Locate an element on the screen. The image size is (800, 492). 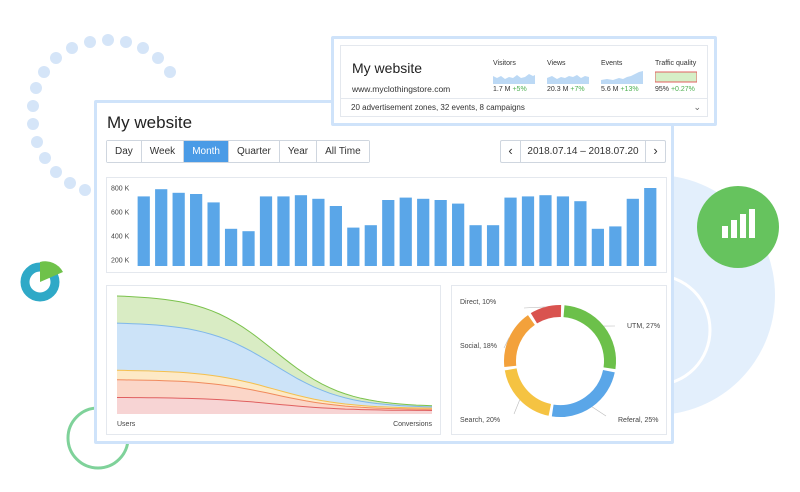
chevron-left-icon: ‹ is located at coordinates (511, 151).